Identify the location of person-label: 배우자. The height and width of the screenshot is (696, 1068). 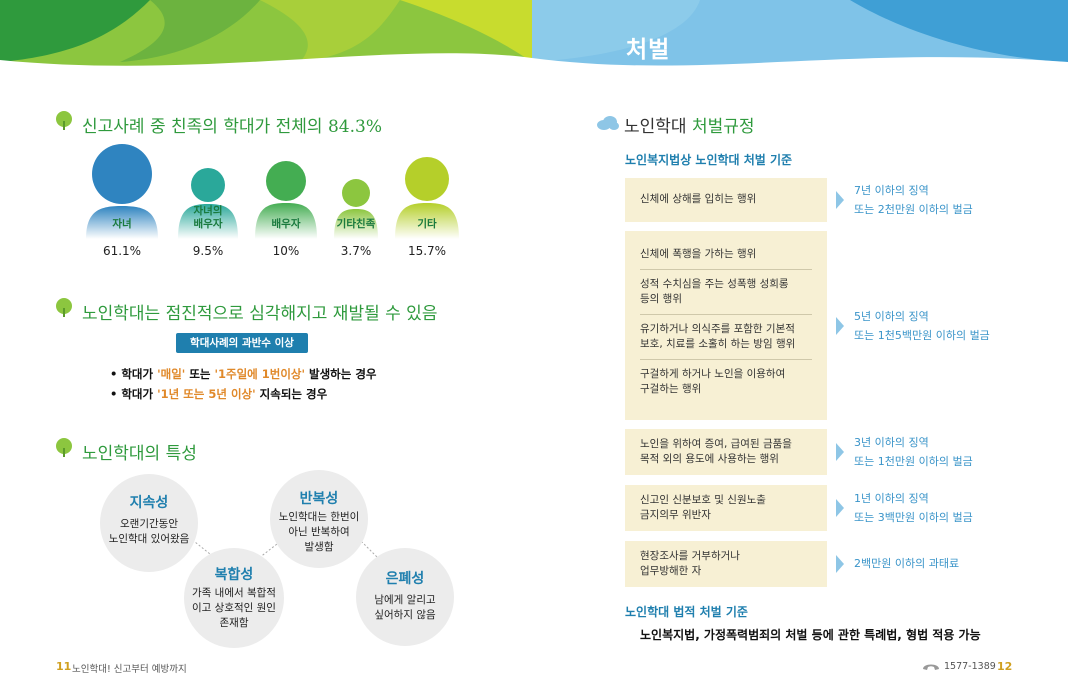
(286, 224).